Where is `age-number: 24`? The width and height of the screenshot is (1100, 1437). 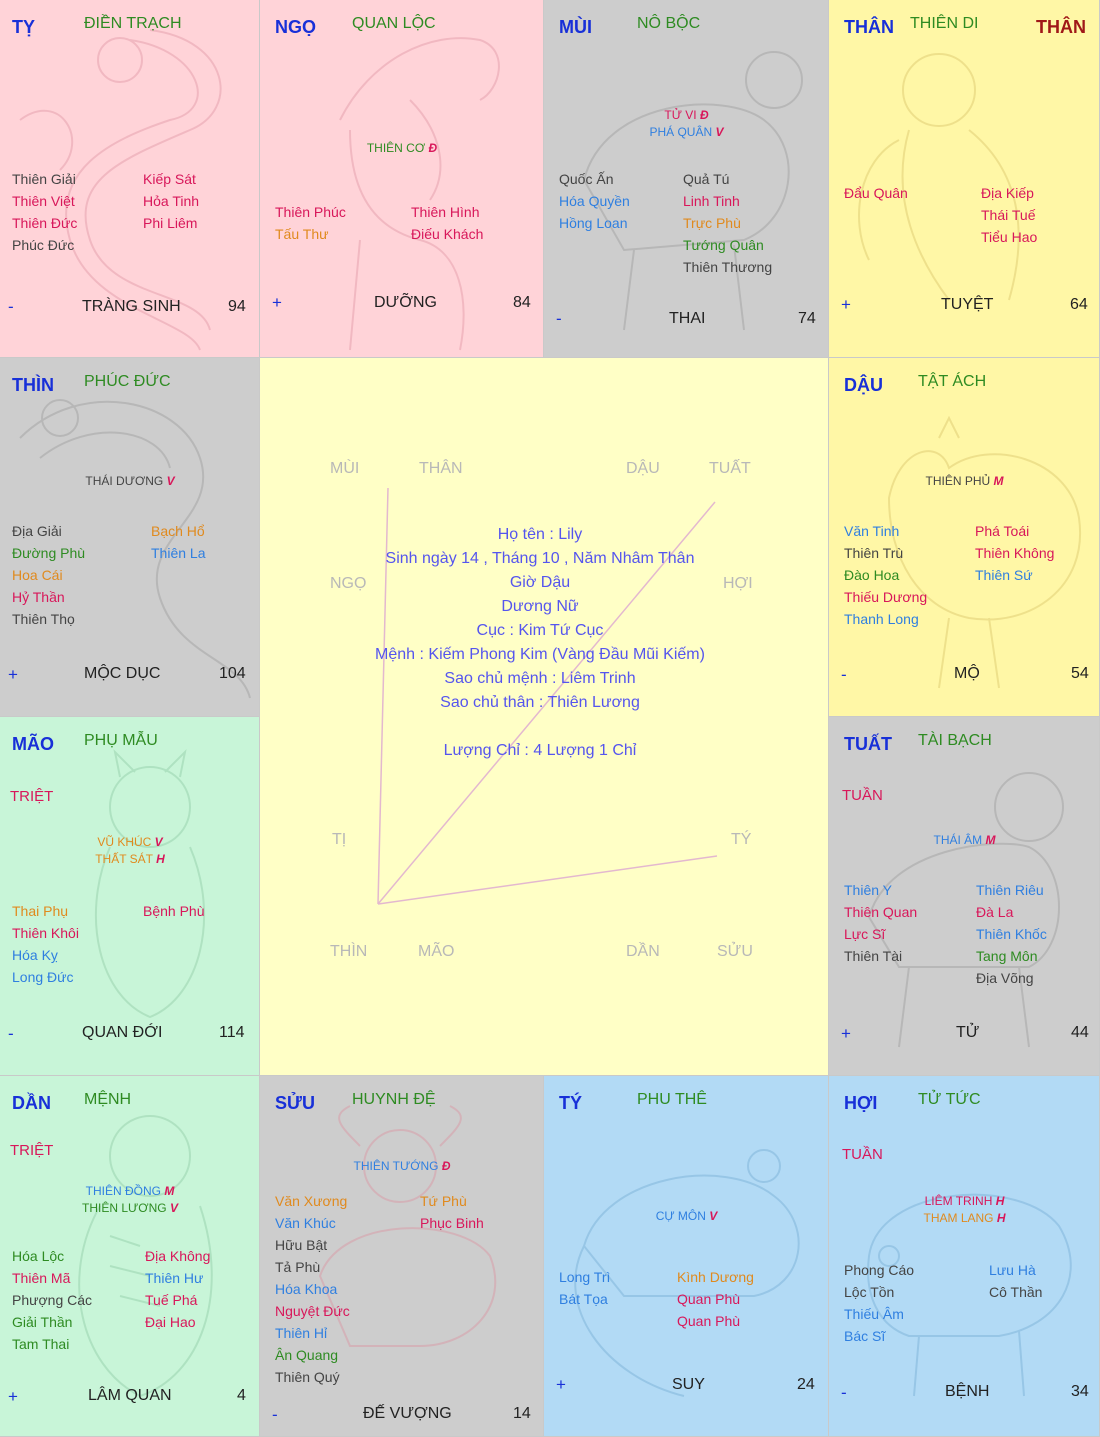 age-number: 24 is located at coordinates (806, 1384).